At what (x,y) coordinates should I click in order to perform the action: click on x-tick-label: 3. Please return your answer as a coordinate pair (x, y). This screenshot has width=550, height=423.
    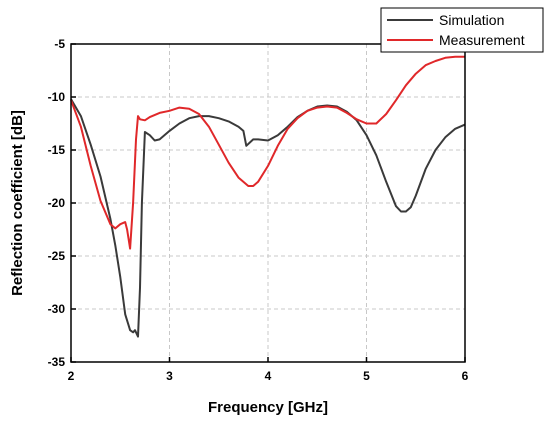
    Looking at the image, I should click on (169, 376).